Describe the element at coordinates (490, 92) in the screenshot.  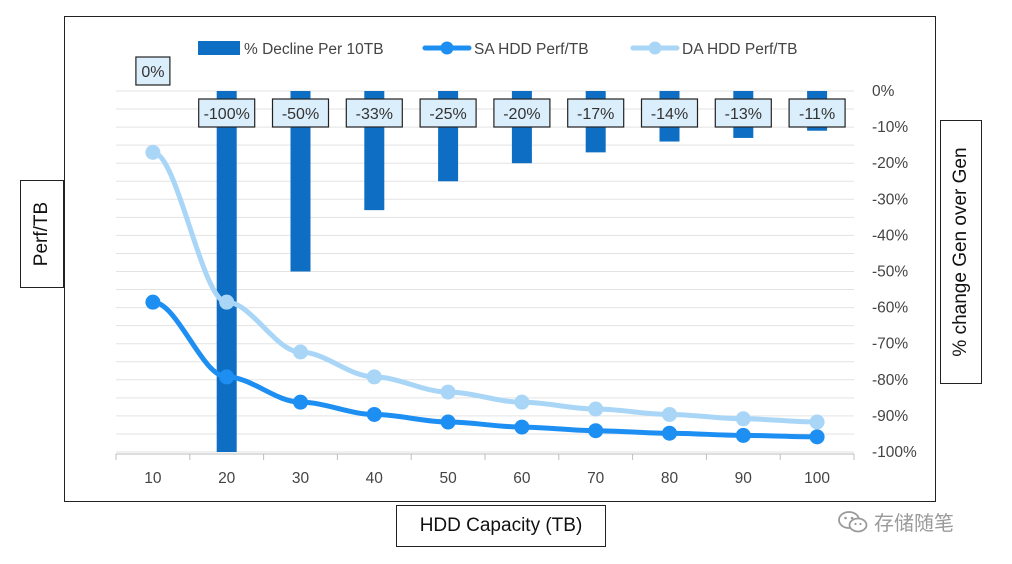
I see `data-labels: 0% -100% -50% -33% -25% -20% -17% -14% -13% -11%` at that location.